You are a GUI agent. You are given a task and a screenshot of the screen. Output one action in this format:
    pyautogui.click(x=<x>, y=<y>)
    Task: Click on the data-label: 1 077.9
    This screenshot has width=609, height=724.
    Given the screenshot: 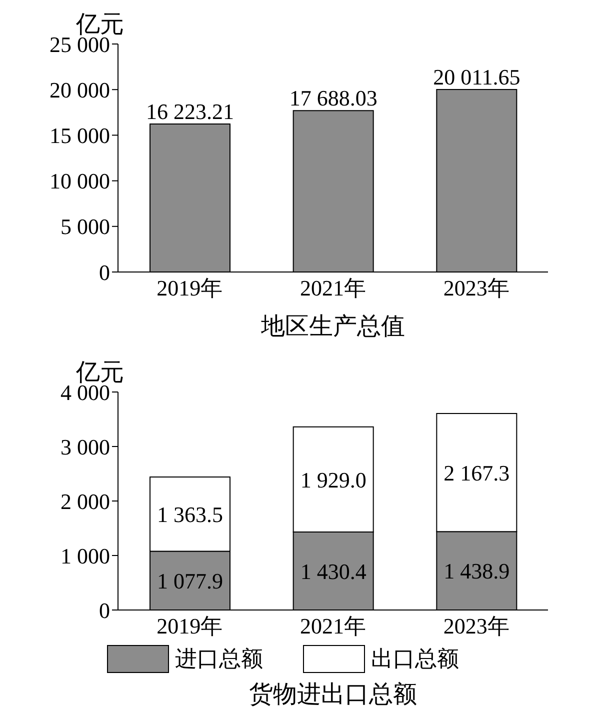 What is the action you would take?
    pyautogui.click(x=190, y=581)
    